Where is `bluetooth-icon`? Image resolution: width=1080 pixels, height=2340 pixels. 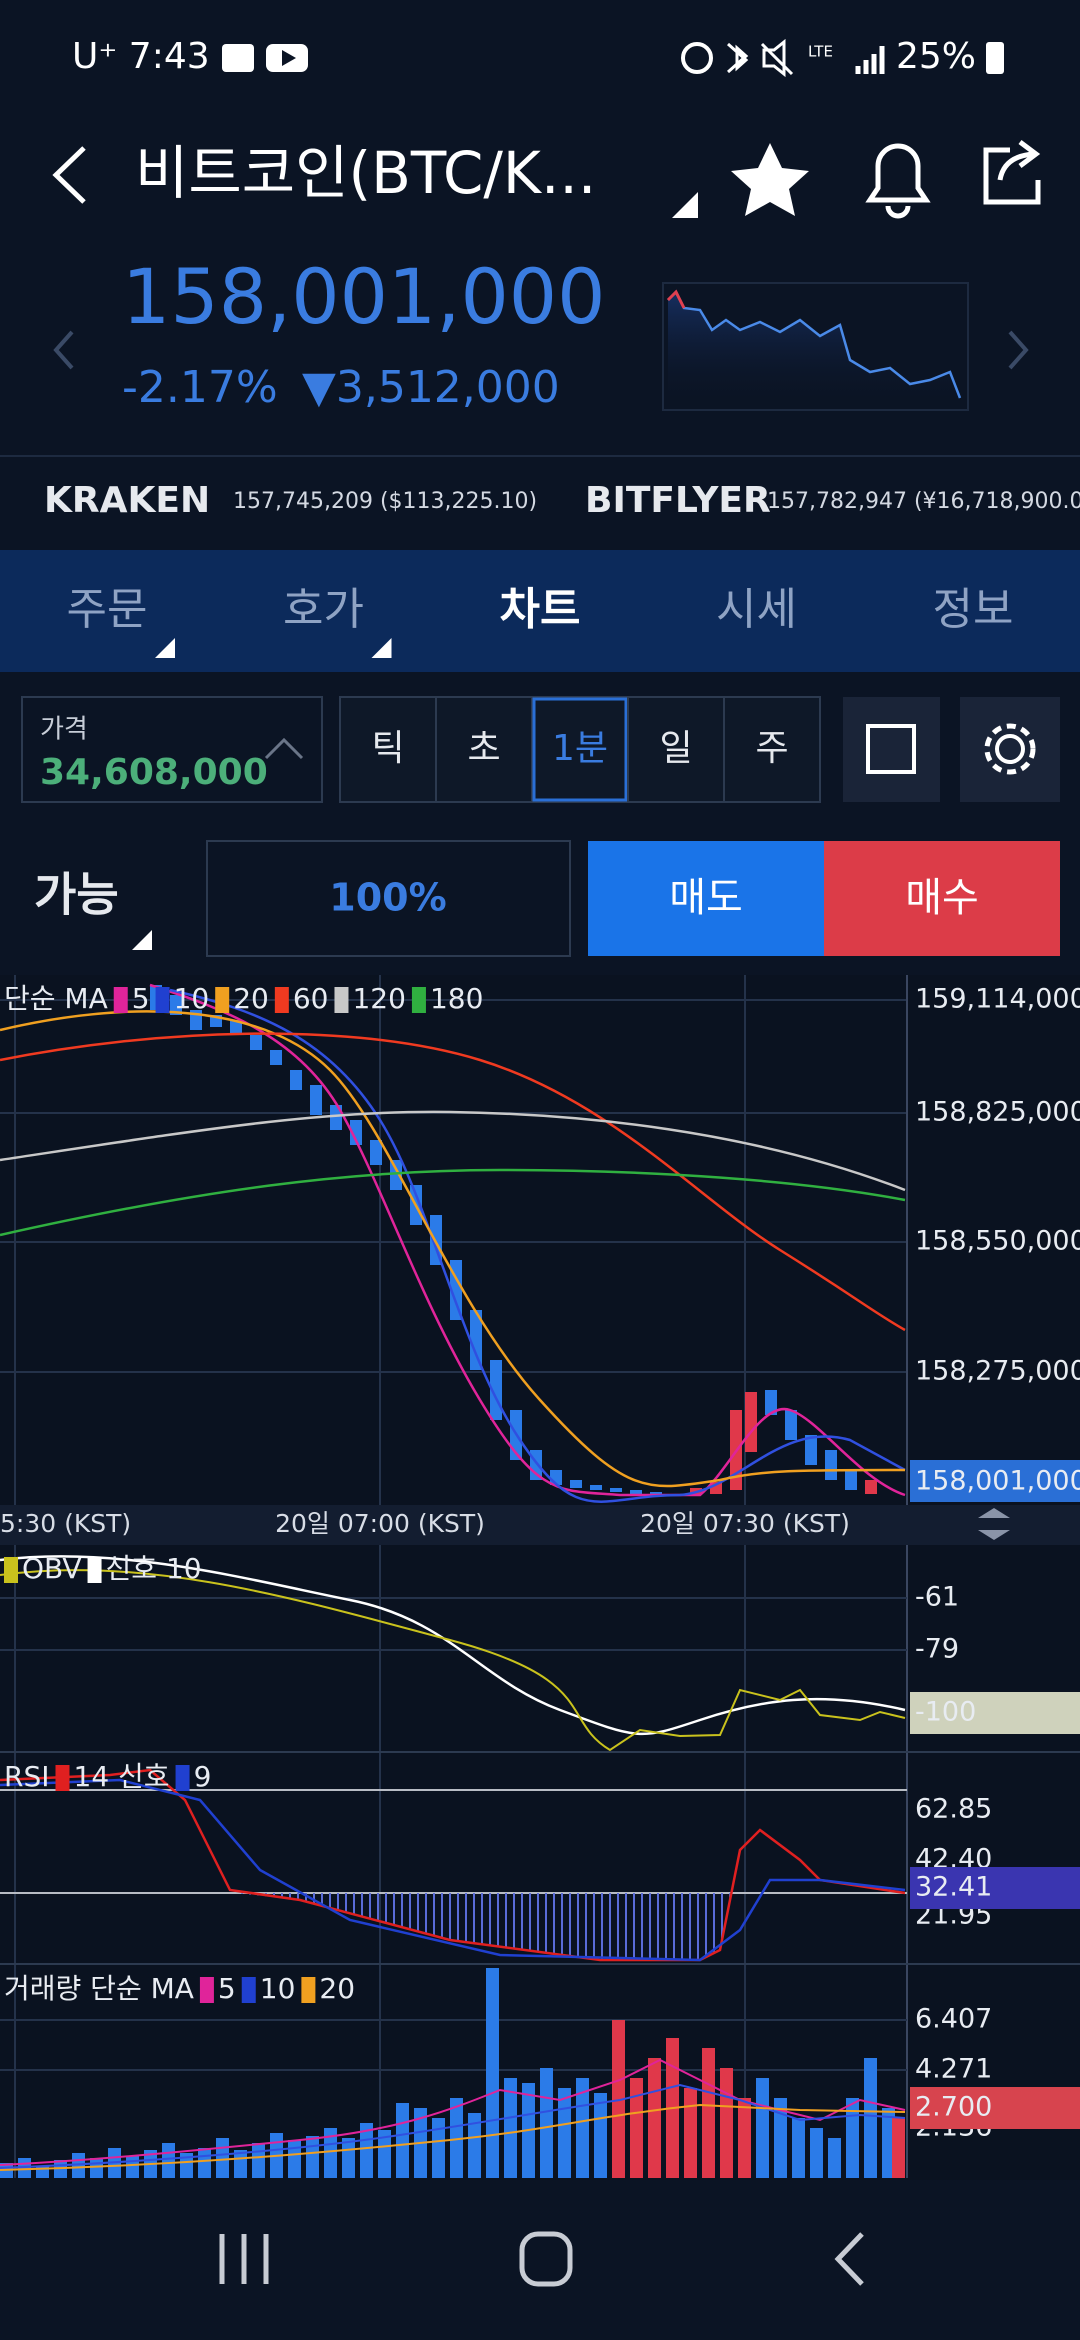
bluetooth-icon is located at coordinates (738, 58).